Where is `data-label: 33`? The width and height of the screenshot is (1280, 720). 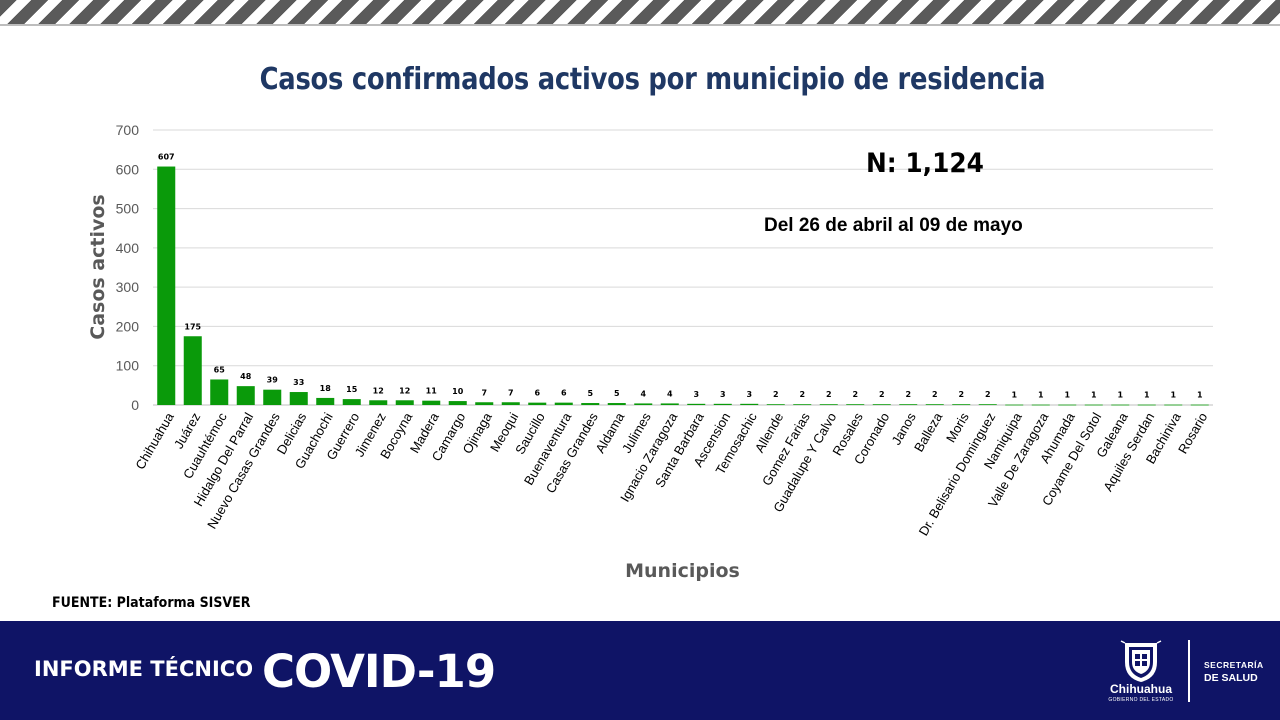
data-label: 33 is located at coordinates (298, 382).